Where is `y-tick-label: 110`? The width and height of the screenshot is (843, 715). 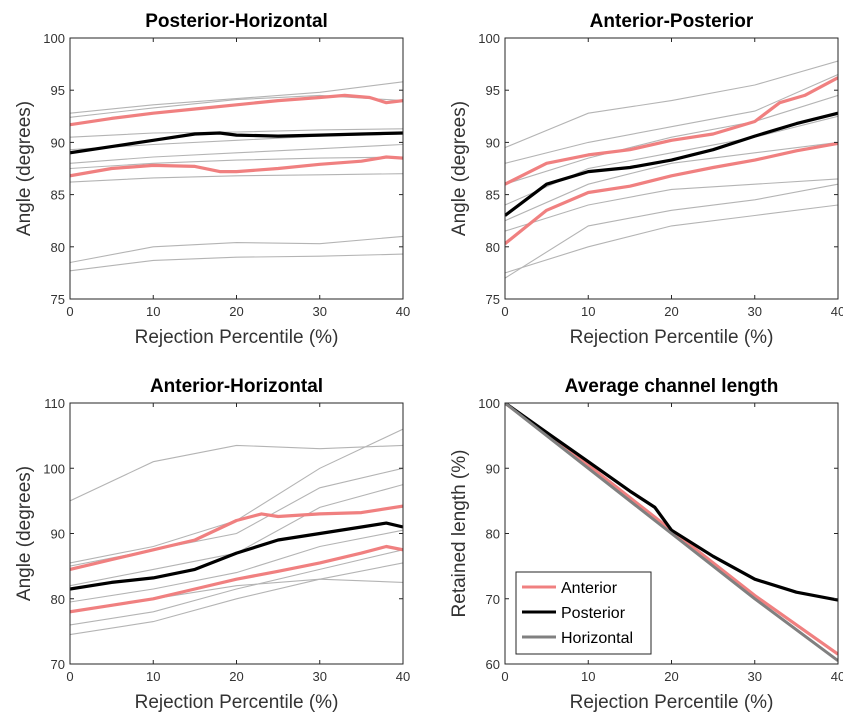
y-tick-label: 110 is located at coordinates (54, 403).